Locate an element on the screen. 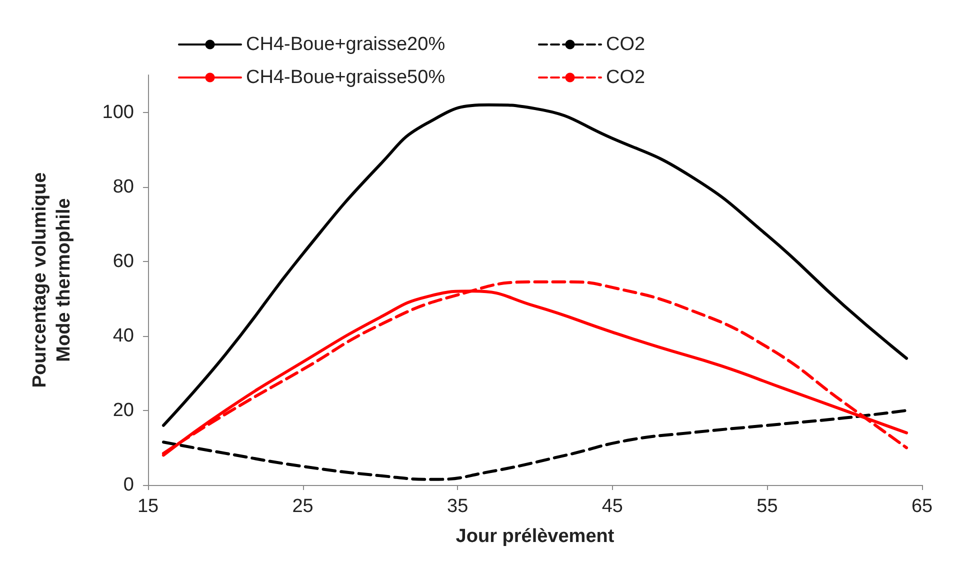  y-tick-label: 0 is located at coordinates (128, 485).